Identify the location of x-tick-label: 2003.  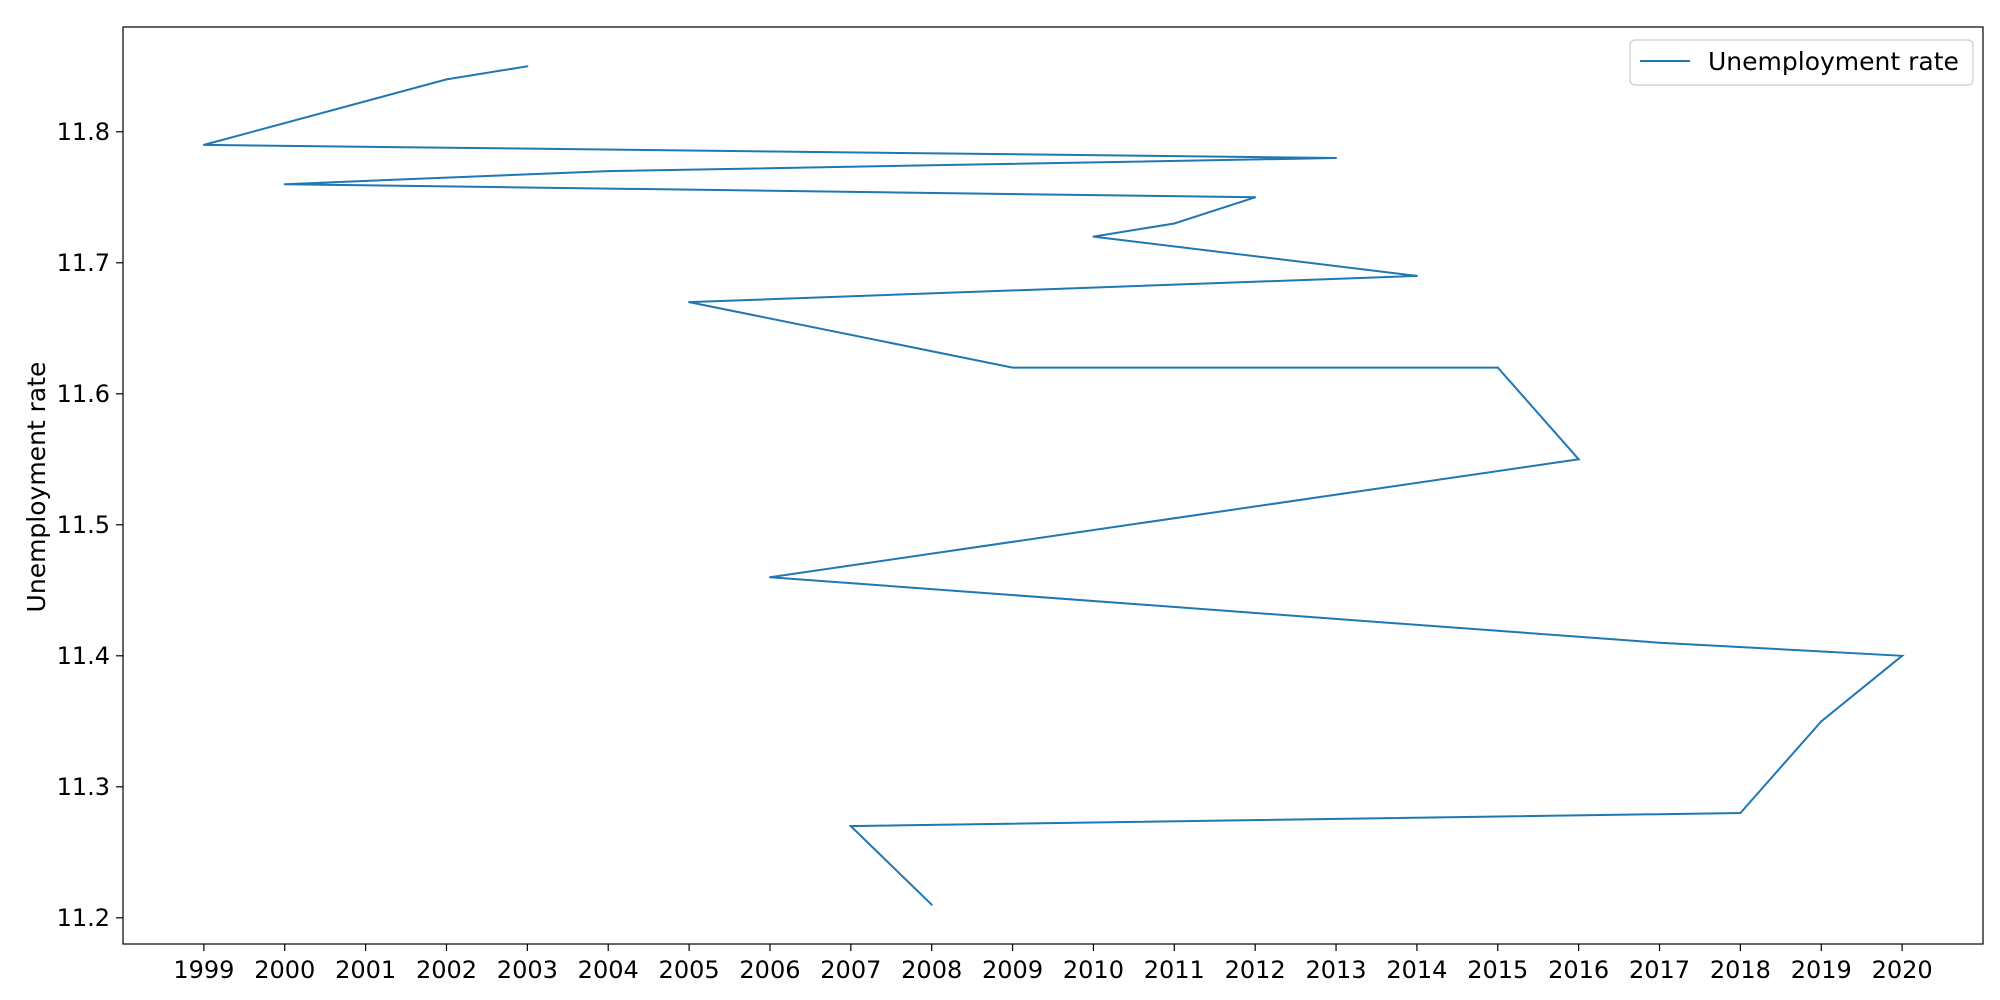
(527, 970).